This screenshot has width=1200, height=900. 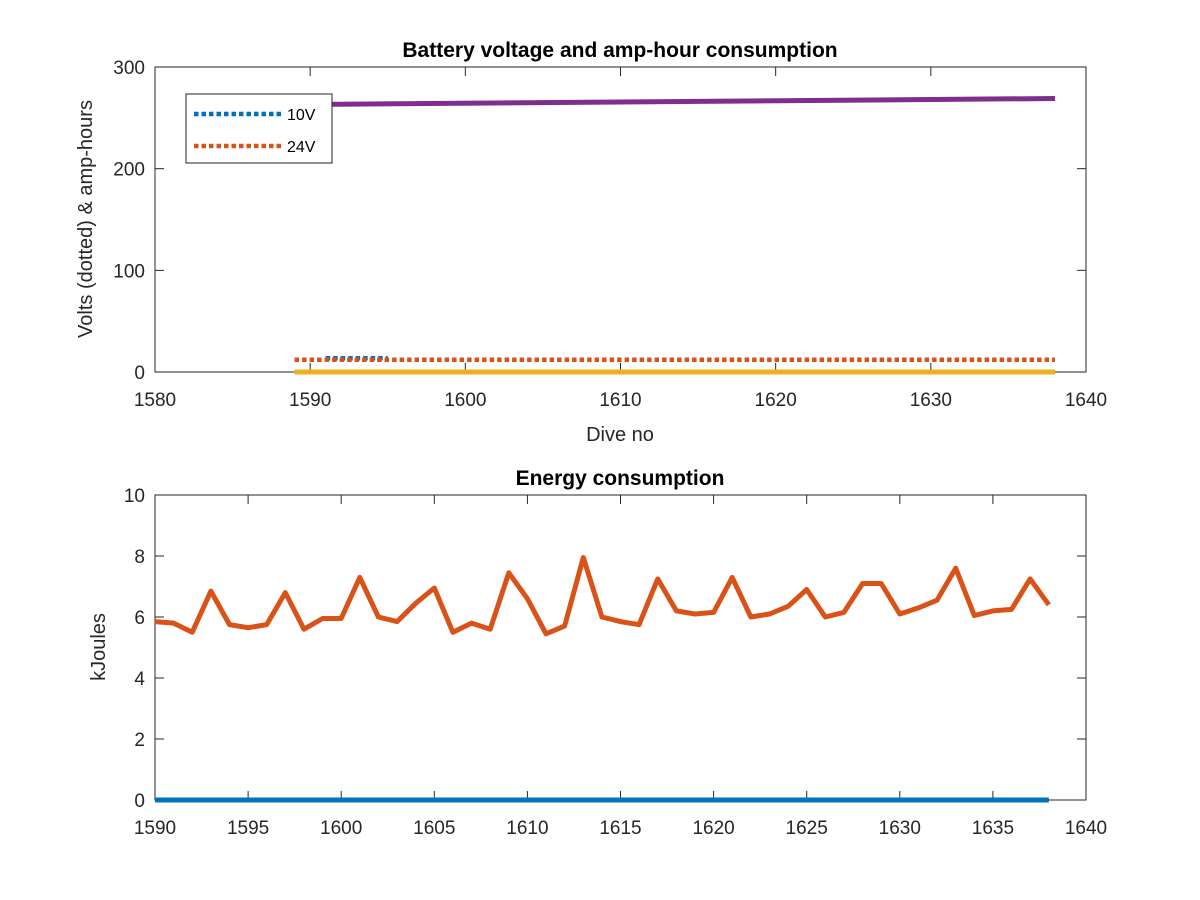 What do you see at coordinates (86, 219) in the screenshot?
I see `voltage-chart-ylabel: Volts (dotted) & amp-hours` at bounding box center [86, 219].